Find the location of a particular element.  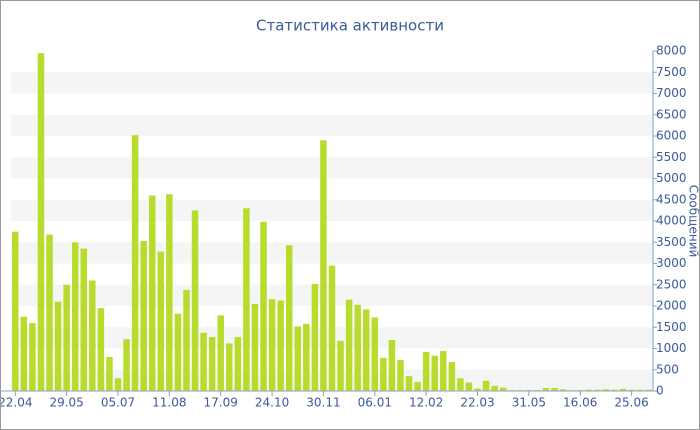

y-tick-label: 4500 is located at coordinates (671, 199).